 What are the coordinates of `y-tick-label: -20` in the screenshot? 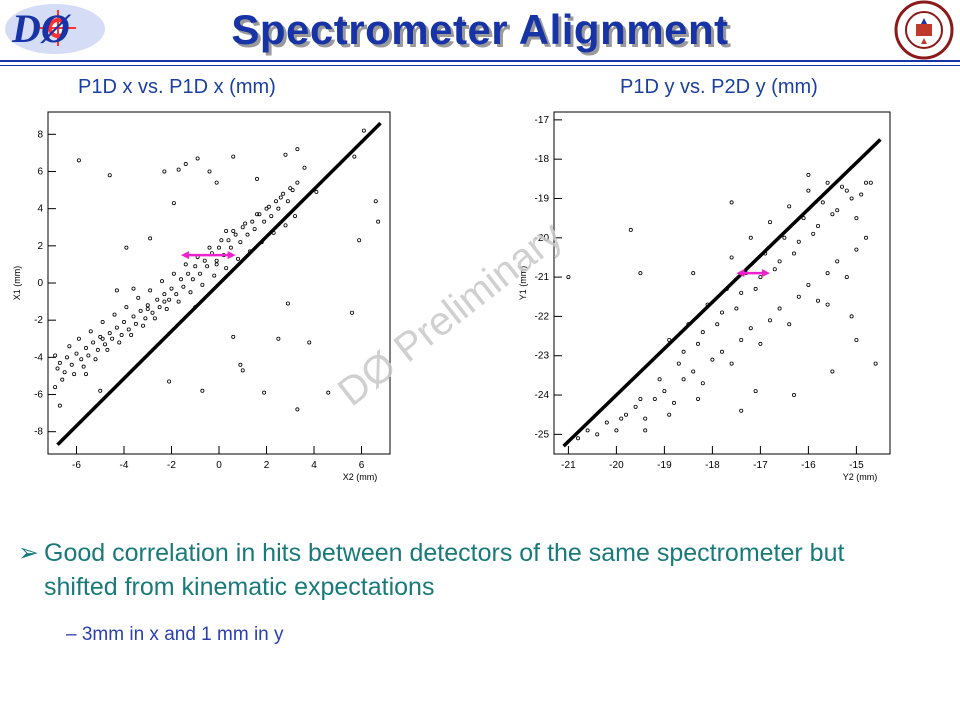 It's located at (542, 238).